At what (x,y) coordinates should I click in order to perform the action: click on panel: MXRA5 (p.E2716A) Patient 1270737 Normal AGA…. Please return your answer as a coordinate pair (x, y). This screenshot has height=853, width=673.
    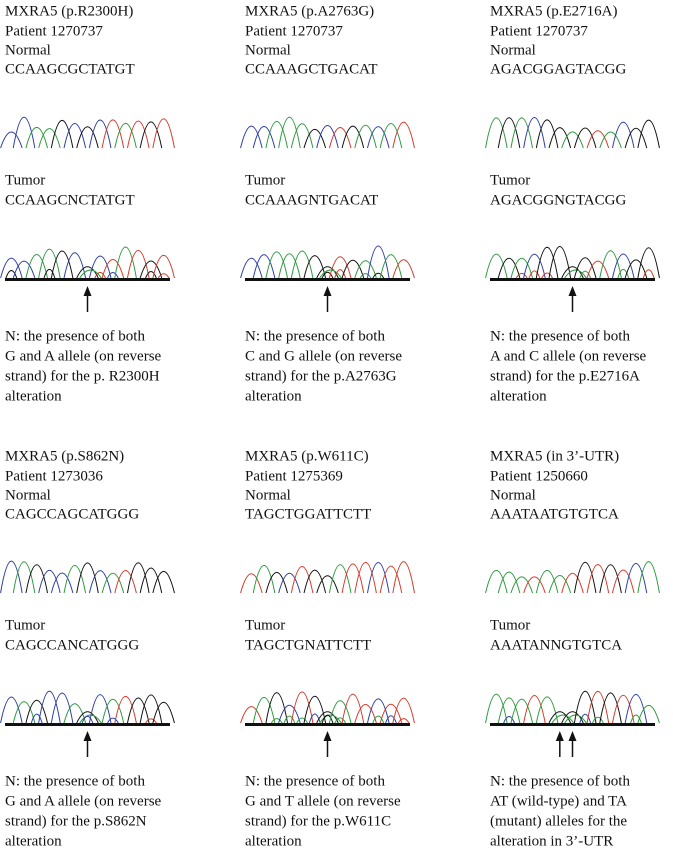
    Looking at the image, I should click on (572, 203).